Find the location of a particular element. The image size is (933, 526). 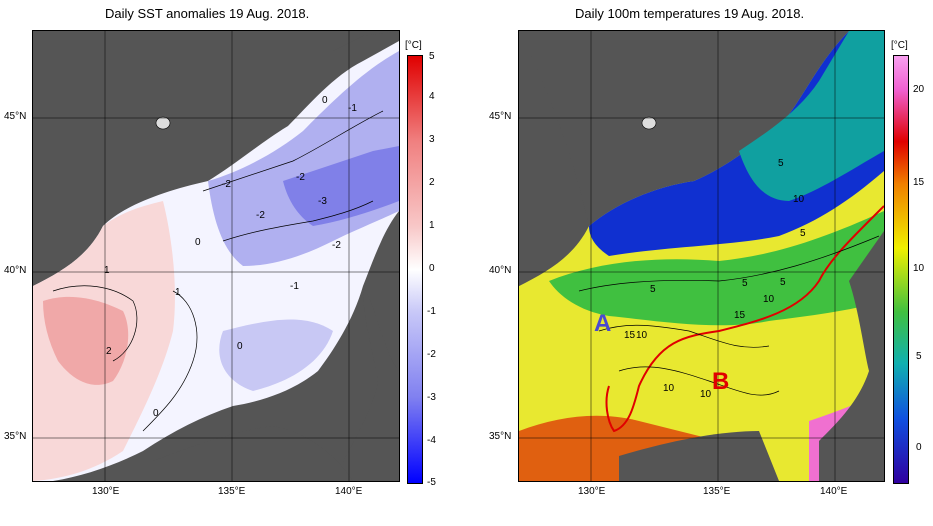

right-map-title: Daily 100m temperatures 19 Aug. 2018. is located at coordinates (690, 13).